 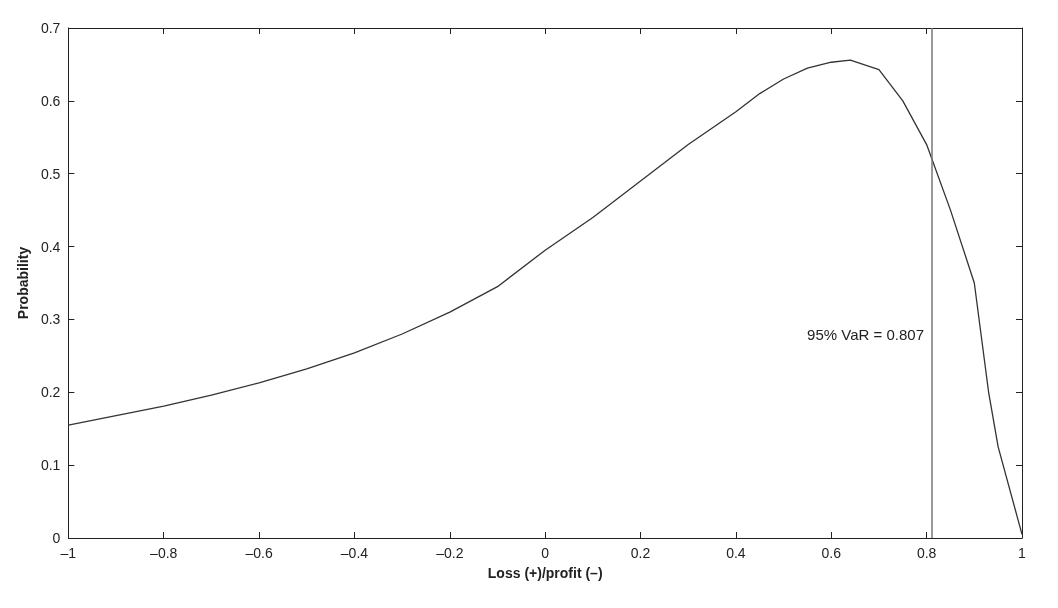 I want to click on y-tick-label: 0.4, so click(x=50, y=246).